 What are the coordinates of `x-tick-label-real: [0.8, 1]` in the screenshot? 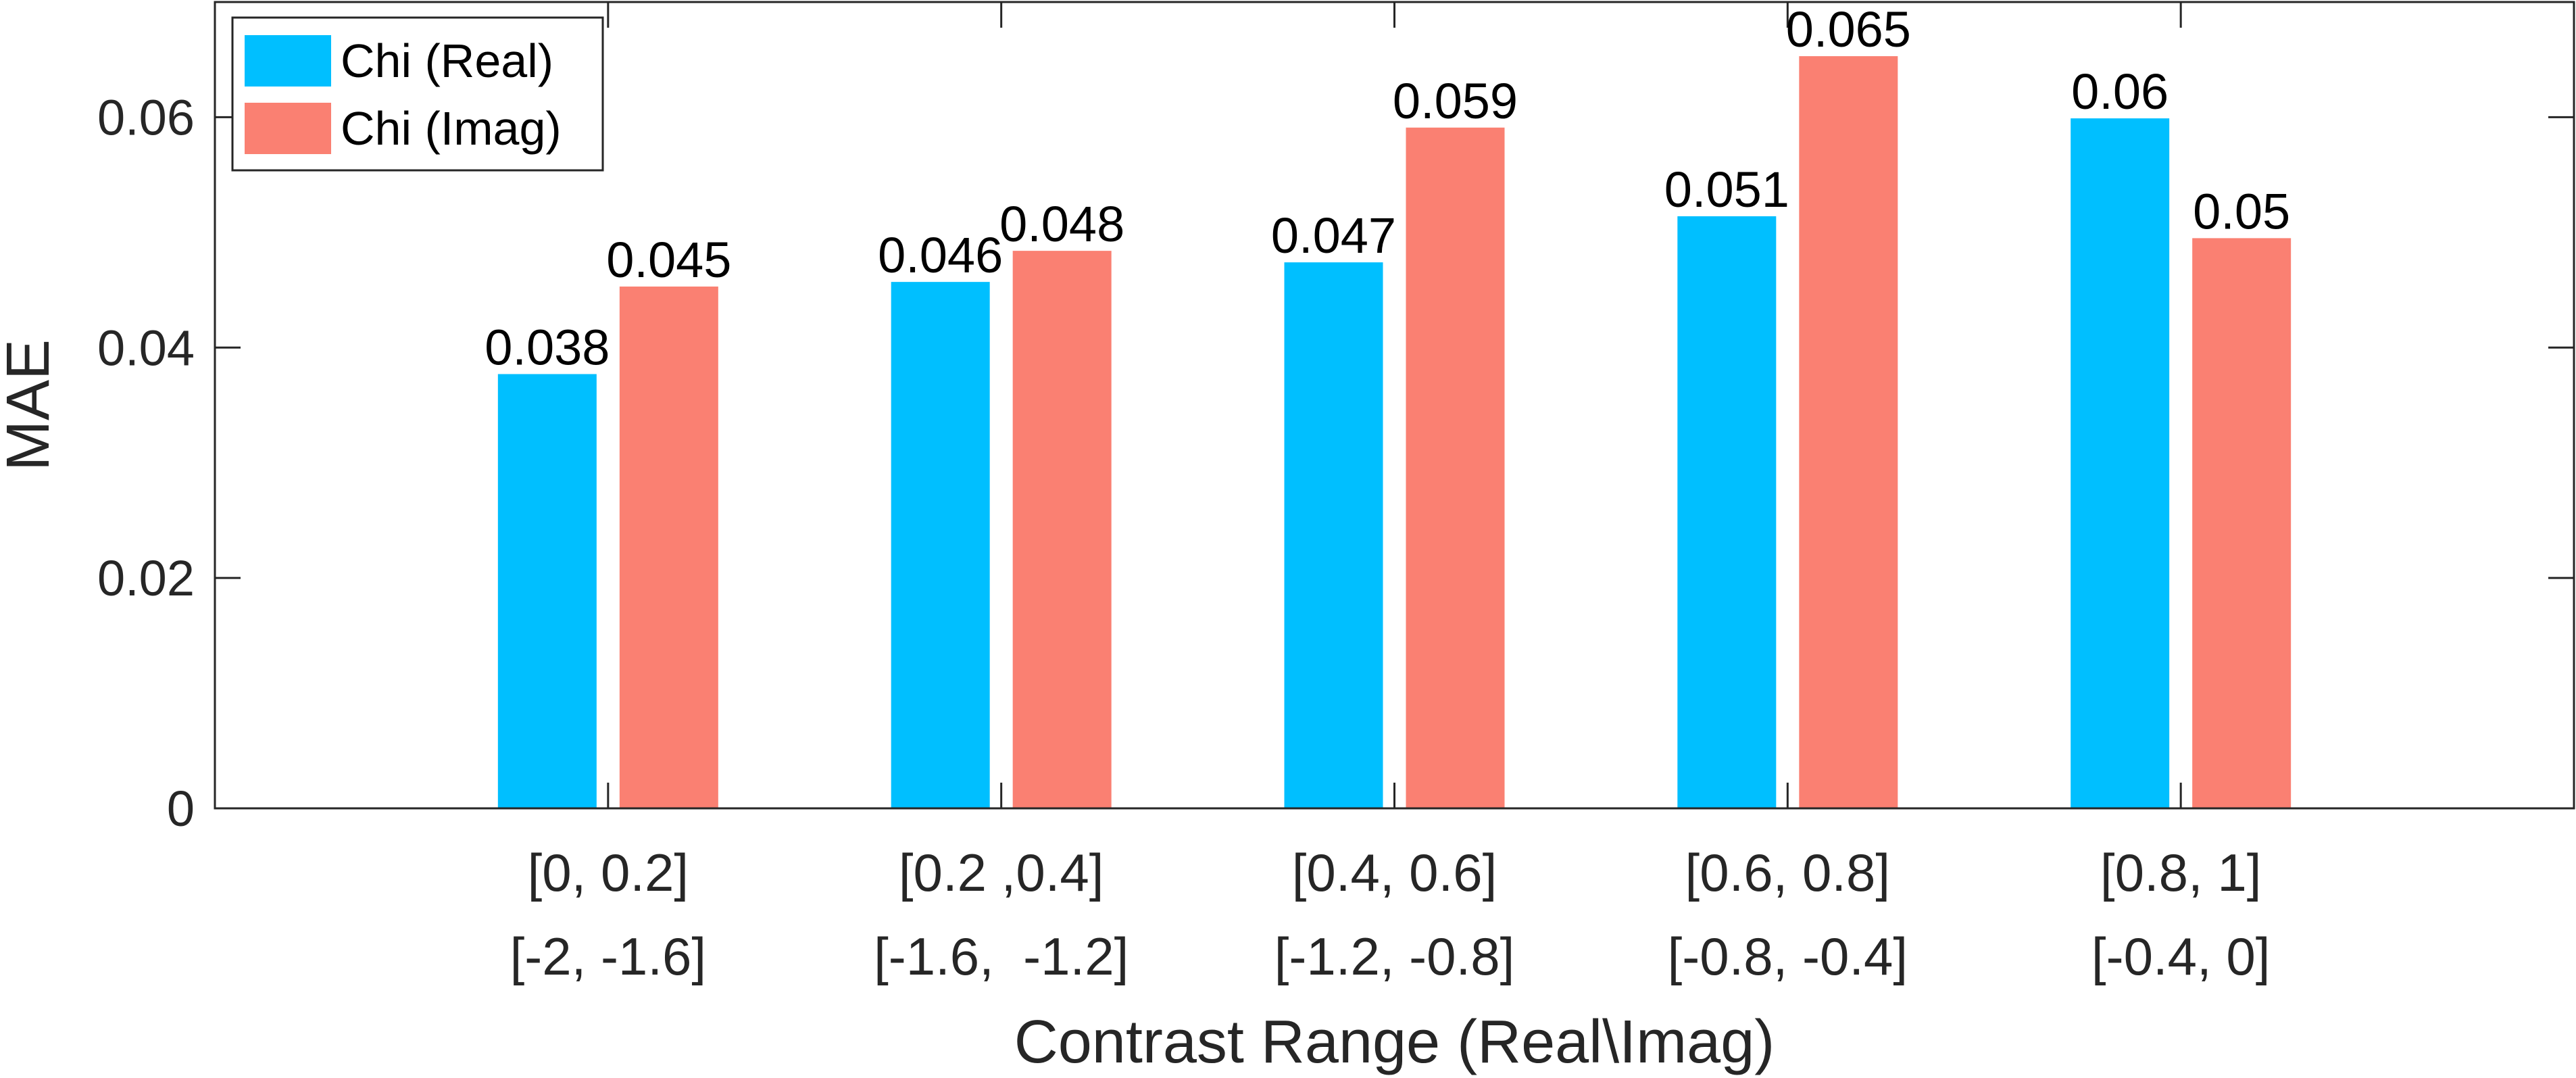 It's located at (2181, 873).